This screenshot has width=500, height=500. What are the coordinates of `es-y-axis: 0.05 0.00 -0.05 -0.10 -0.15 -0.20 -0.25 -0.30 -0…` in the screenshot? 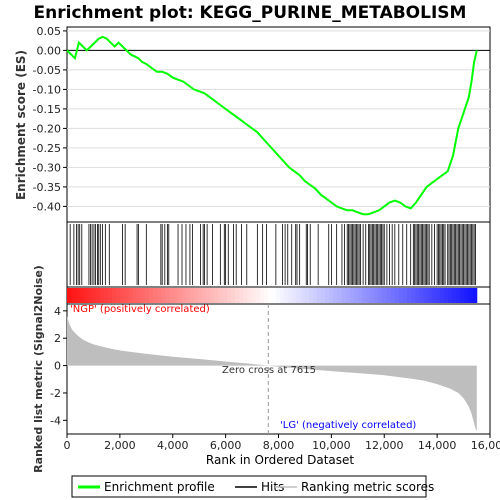 It's located at (50, 119).